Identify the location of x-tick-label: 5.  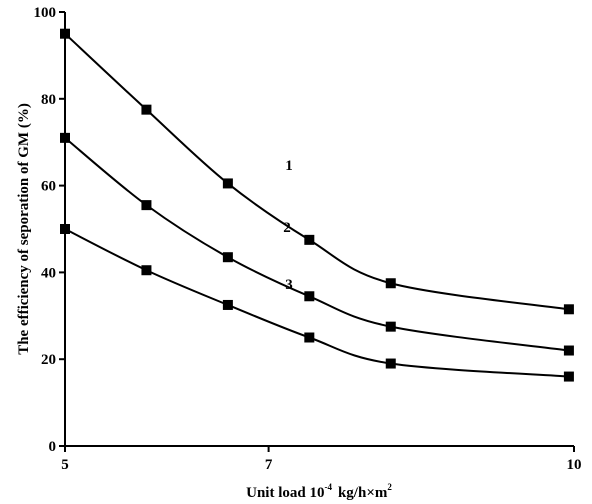
(65, 465).